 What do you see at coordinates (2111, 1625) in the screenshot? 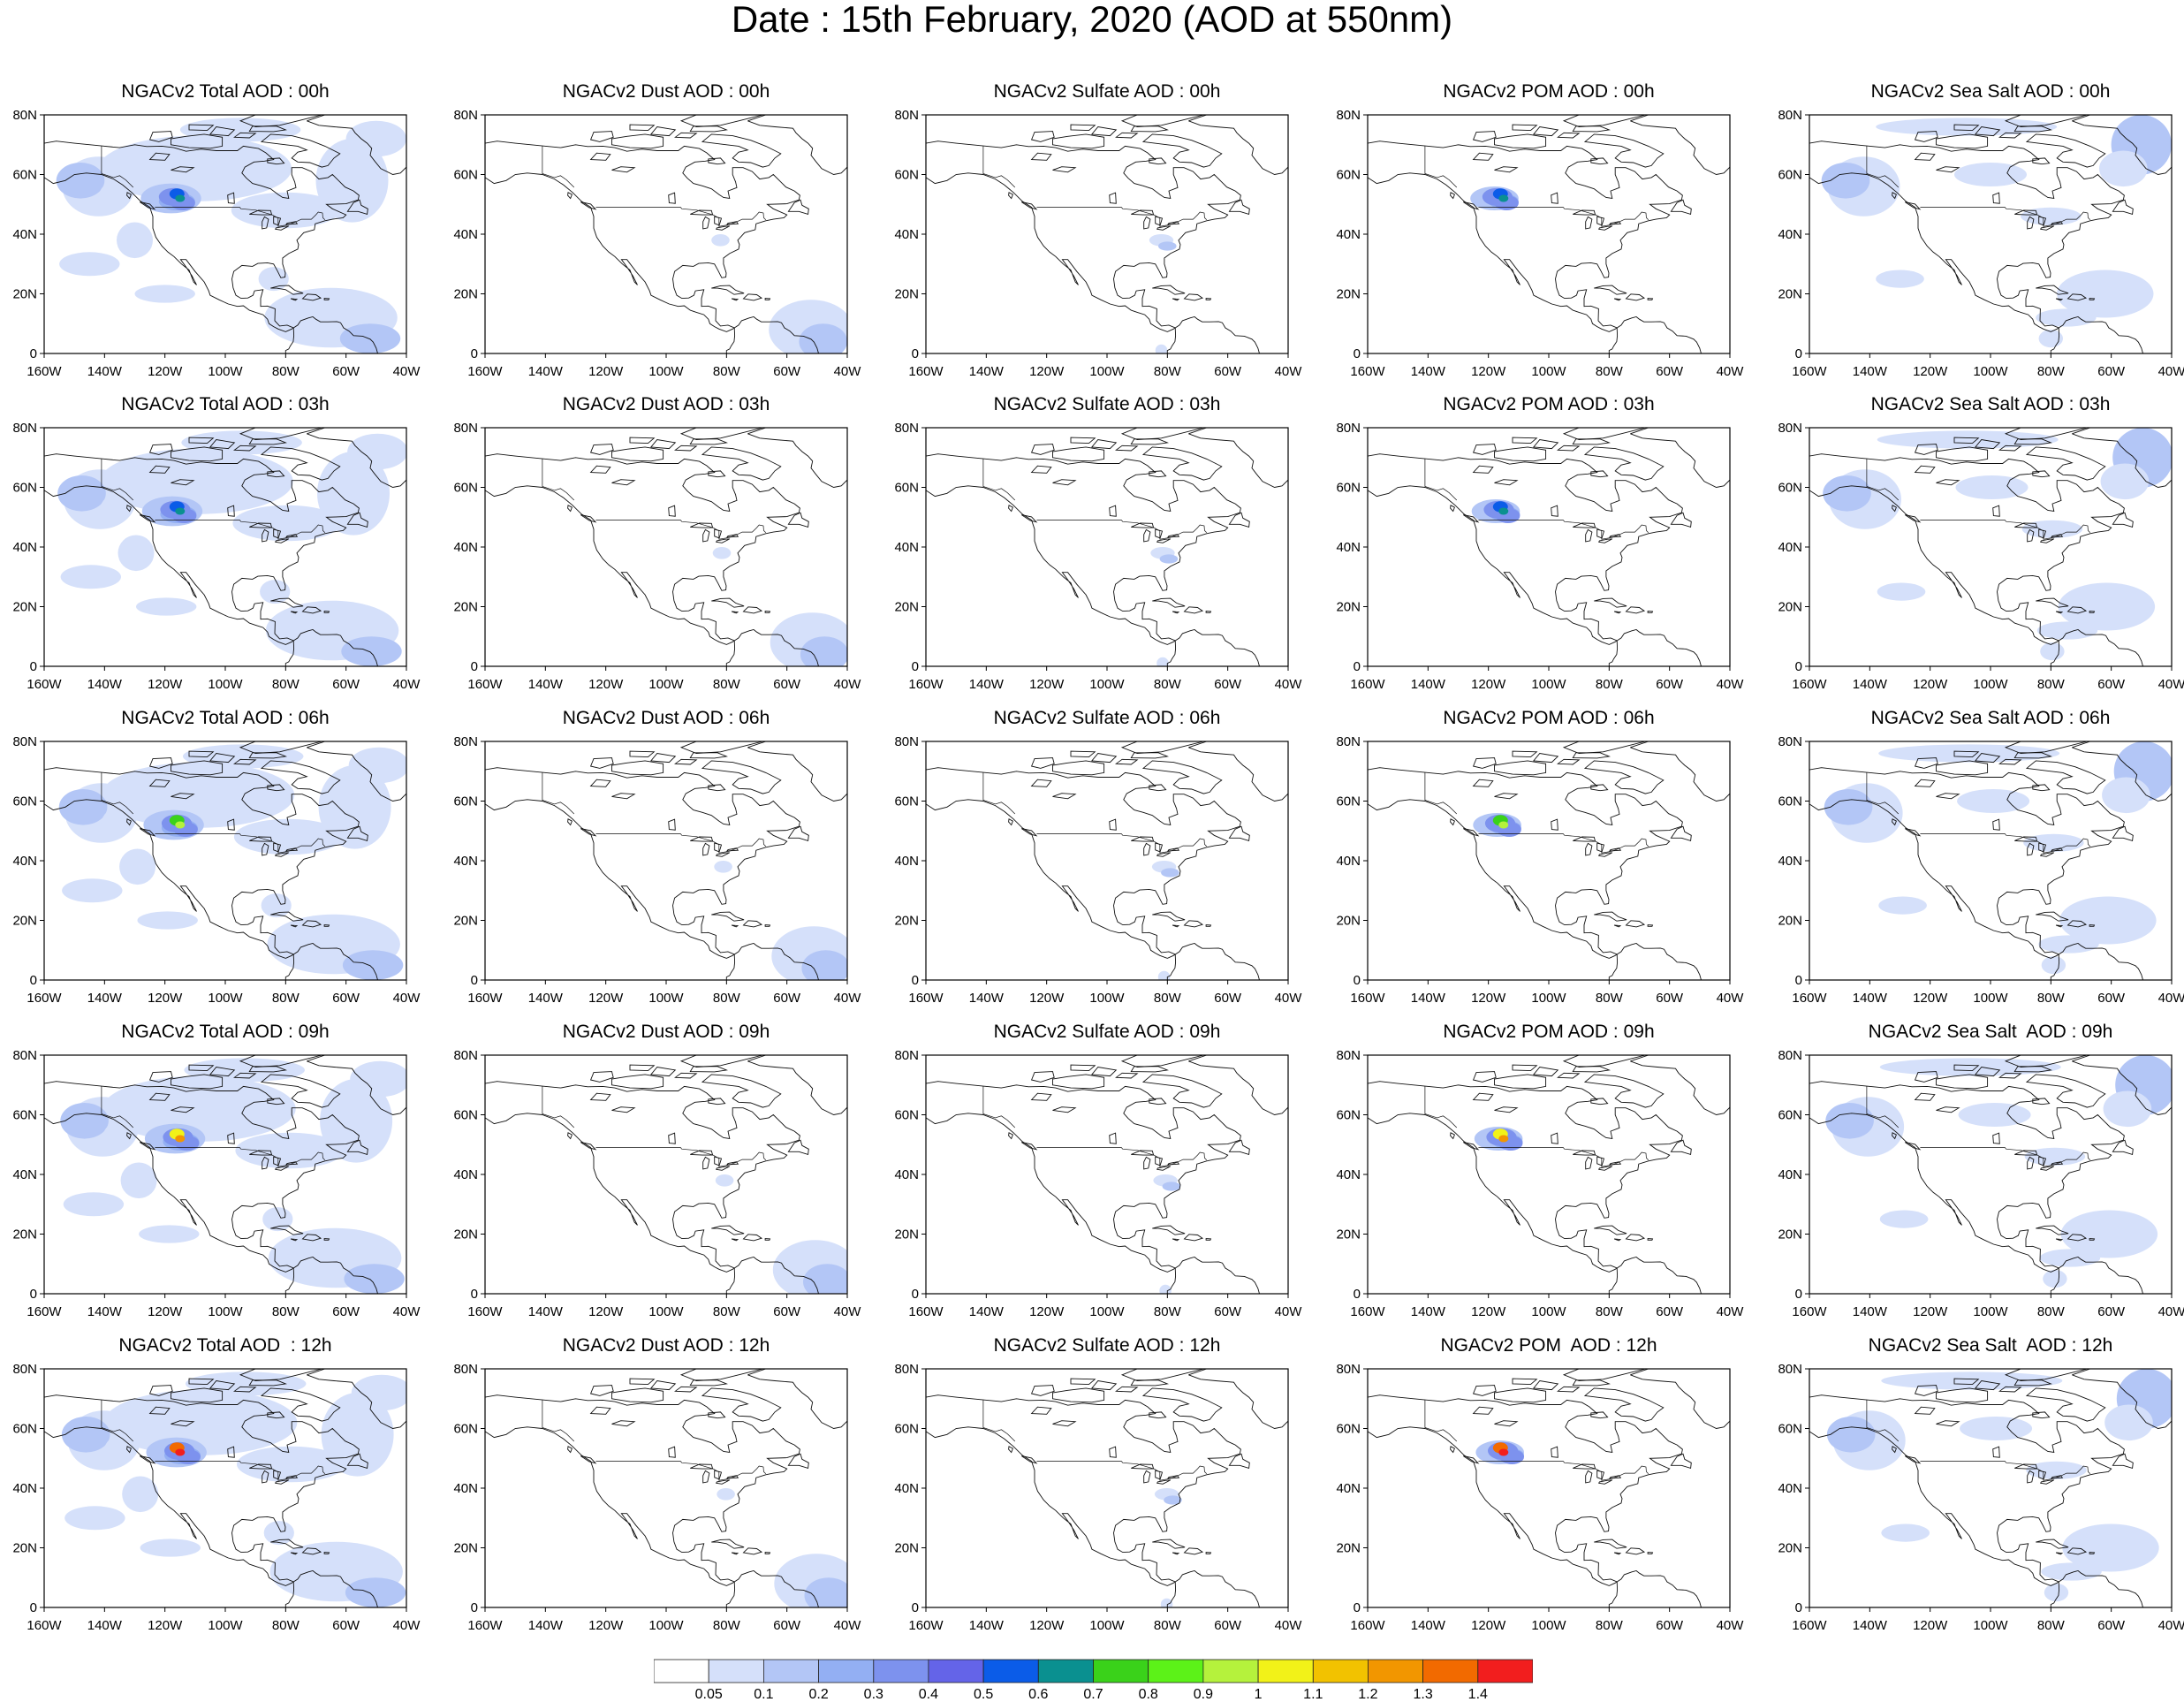
I see `lon-tick-label: 60W` at bounding box center [2111, 1625].